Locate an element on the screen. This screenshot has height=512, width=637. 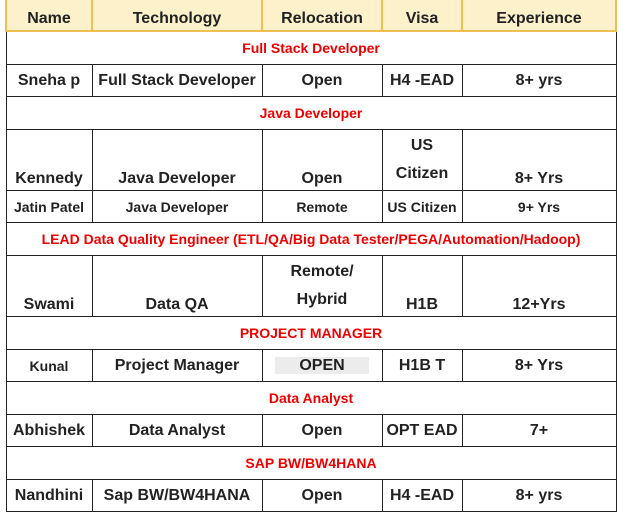
relocation-value: OPEN is located at coordinates (322, 365).